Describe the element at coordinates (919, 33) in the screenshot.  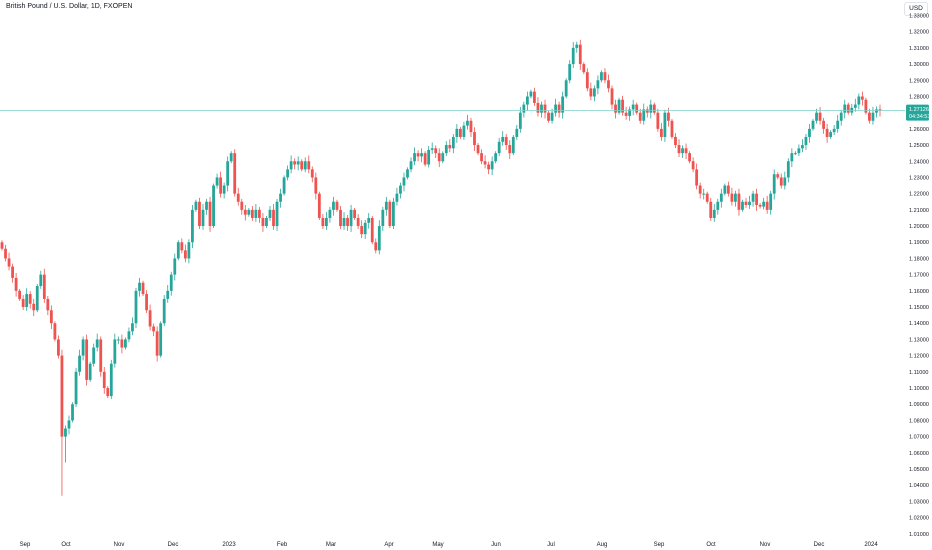
I see `price-tick-label: 1.32000` at that location.